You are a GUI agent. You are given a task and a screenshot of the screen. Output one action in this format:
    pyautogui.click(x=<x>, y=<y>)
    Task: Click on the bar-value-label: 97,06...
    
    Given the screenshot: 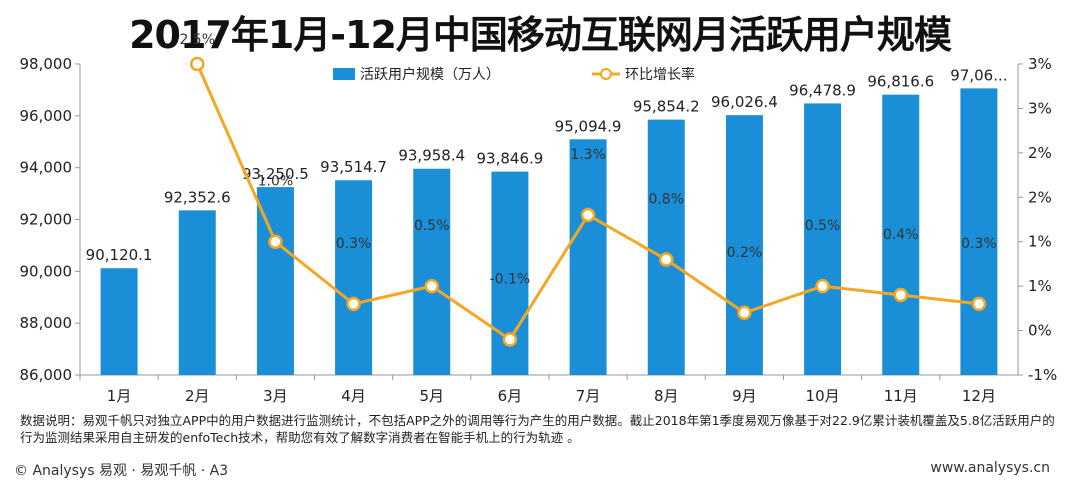 What is the action you would take?
    pyautogui.click(x=978, y=75)
    